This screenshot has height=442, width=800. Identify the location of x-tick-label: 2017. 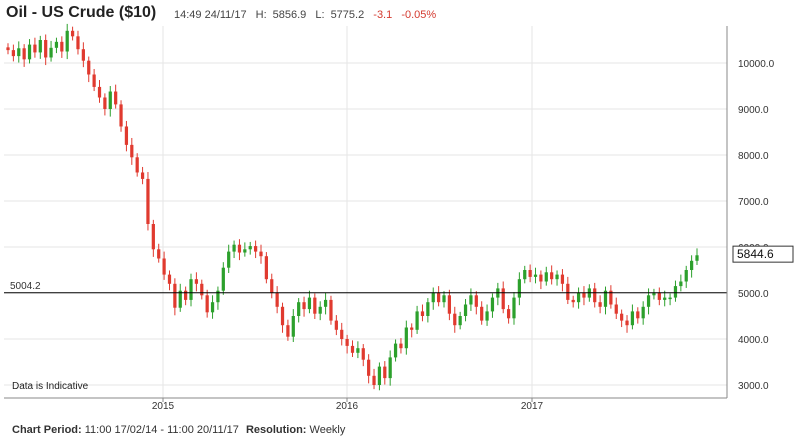
(532, 406).